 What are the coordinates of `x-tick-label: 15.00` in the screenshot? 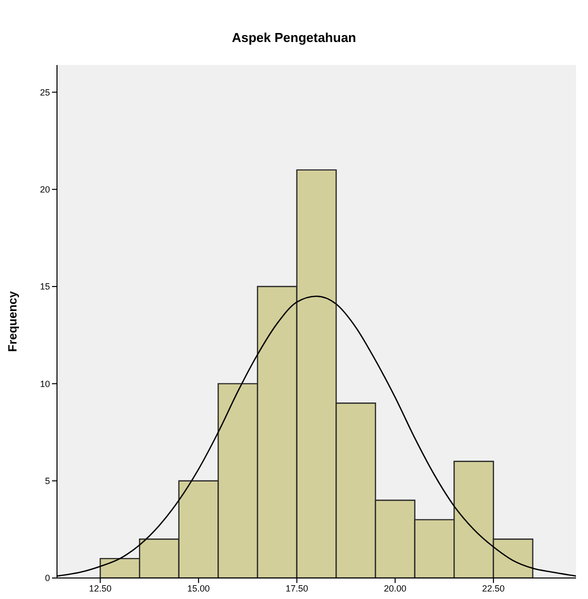 It's located at (198, 588).